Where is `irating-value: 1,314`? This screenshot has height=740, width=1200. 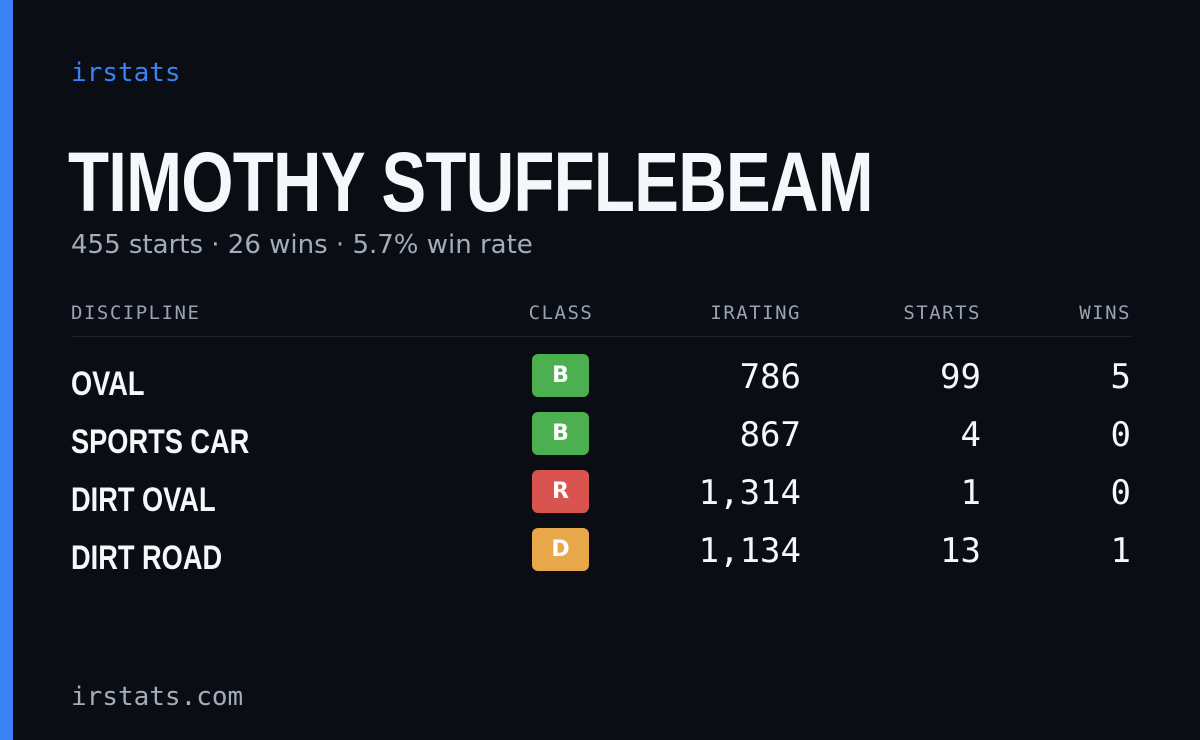 irating-value: 1,314 is located at coordinates (749, 493).